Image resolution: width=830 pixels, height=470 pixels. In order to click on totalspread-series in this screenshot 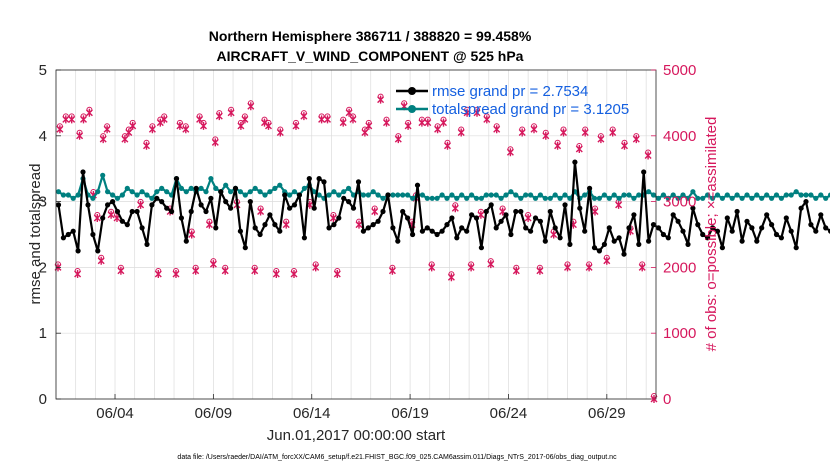, I will do `click(442, 186)`.